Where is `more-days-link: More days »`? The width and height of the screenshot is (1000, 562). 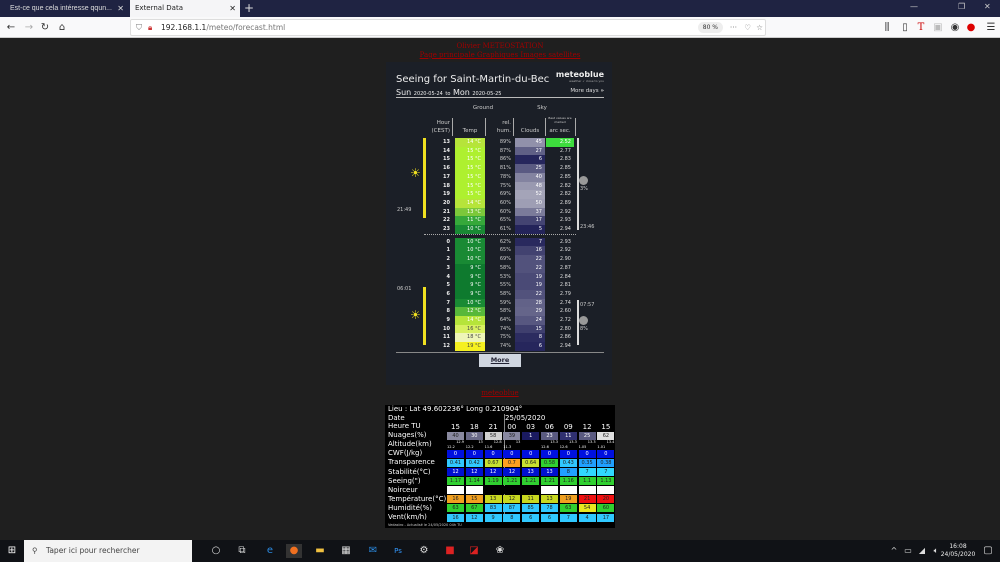
more-days-link: More days » is located at coordinates (587, 91).